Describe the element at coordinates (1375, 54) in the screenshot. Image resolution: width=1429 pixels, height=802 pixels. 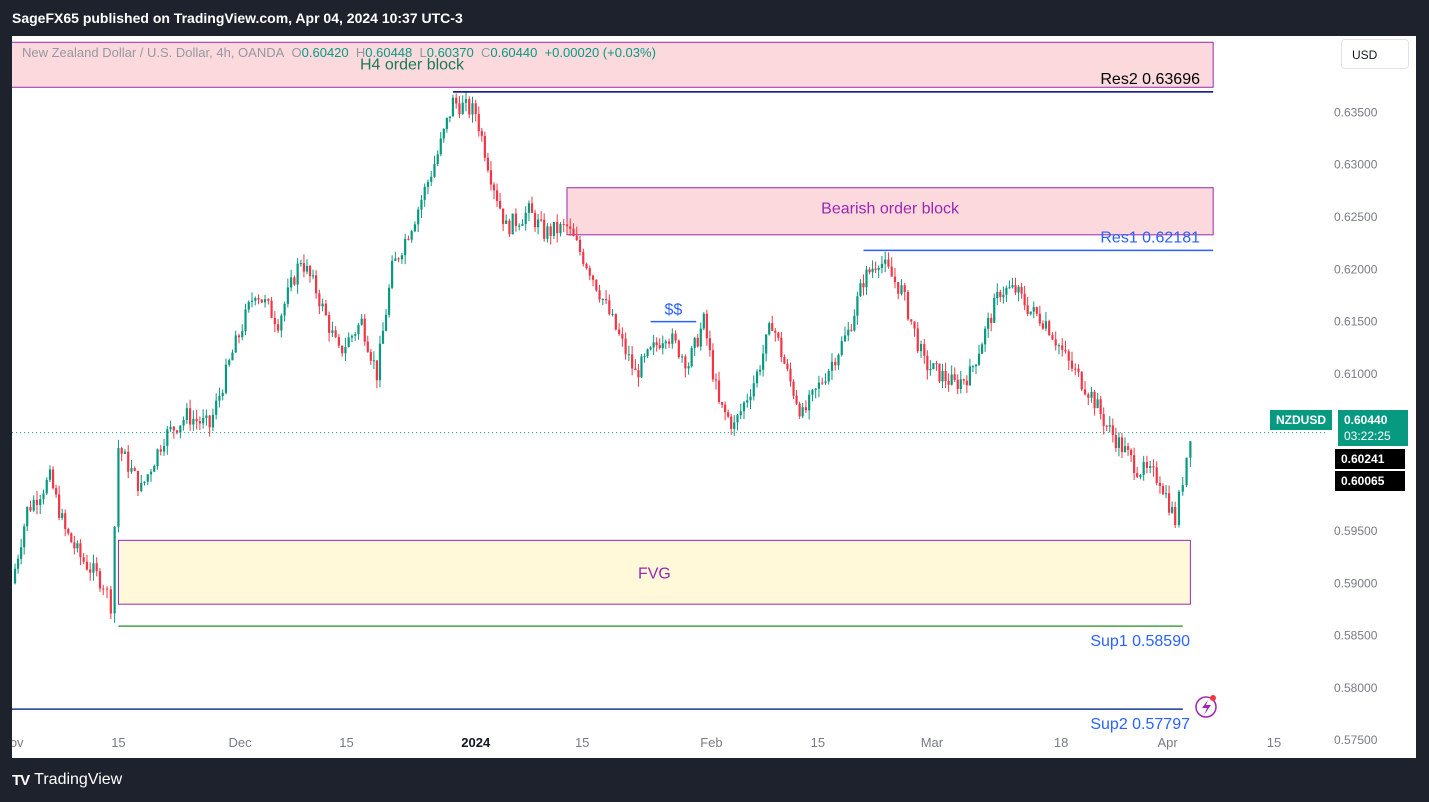
I see `currency-button: USD` at that location.